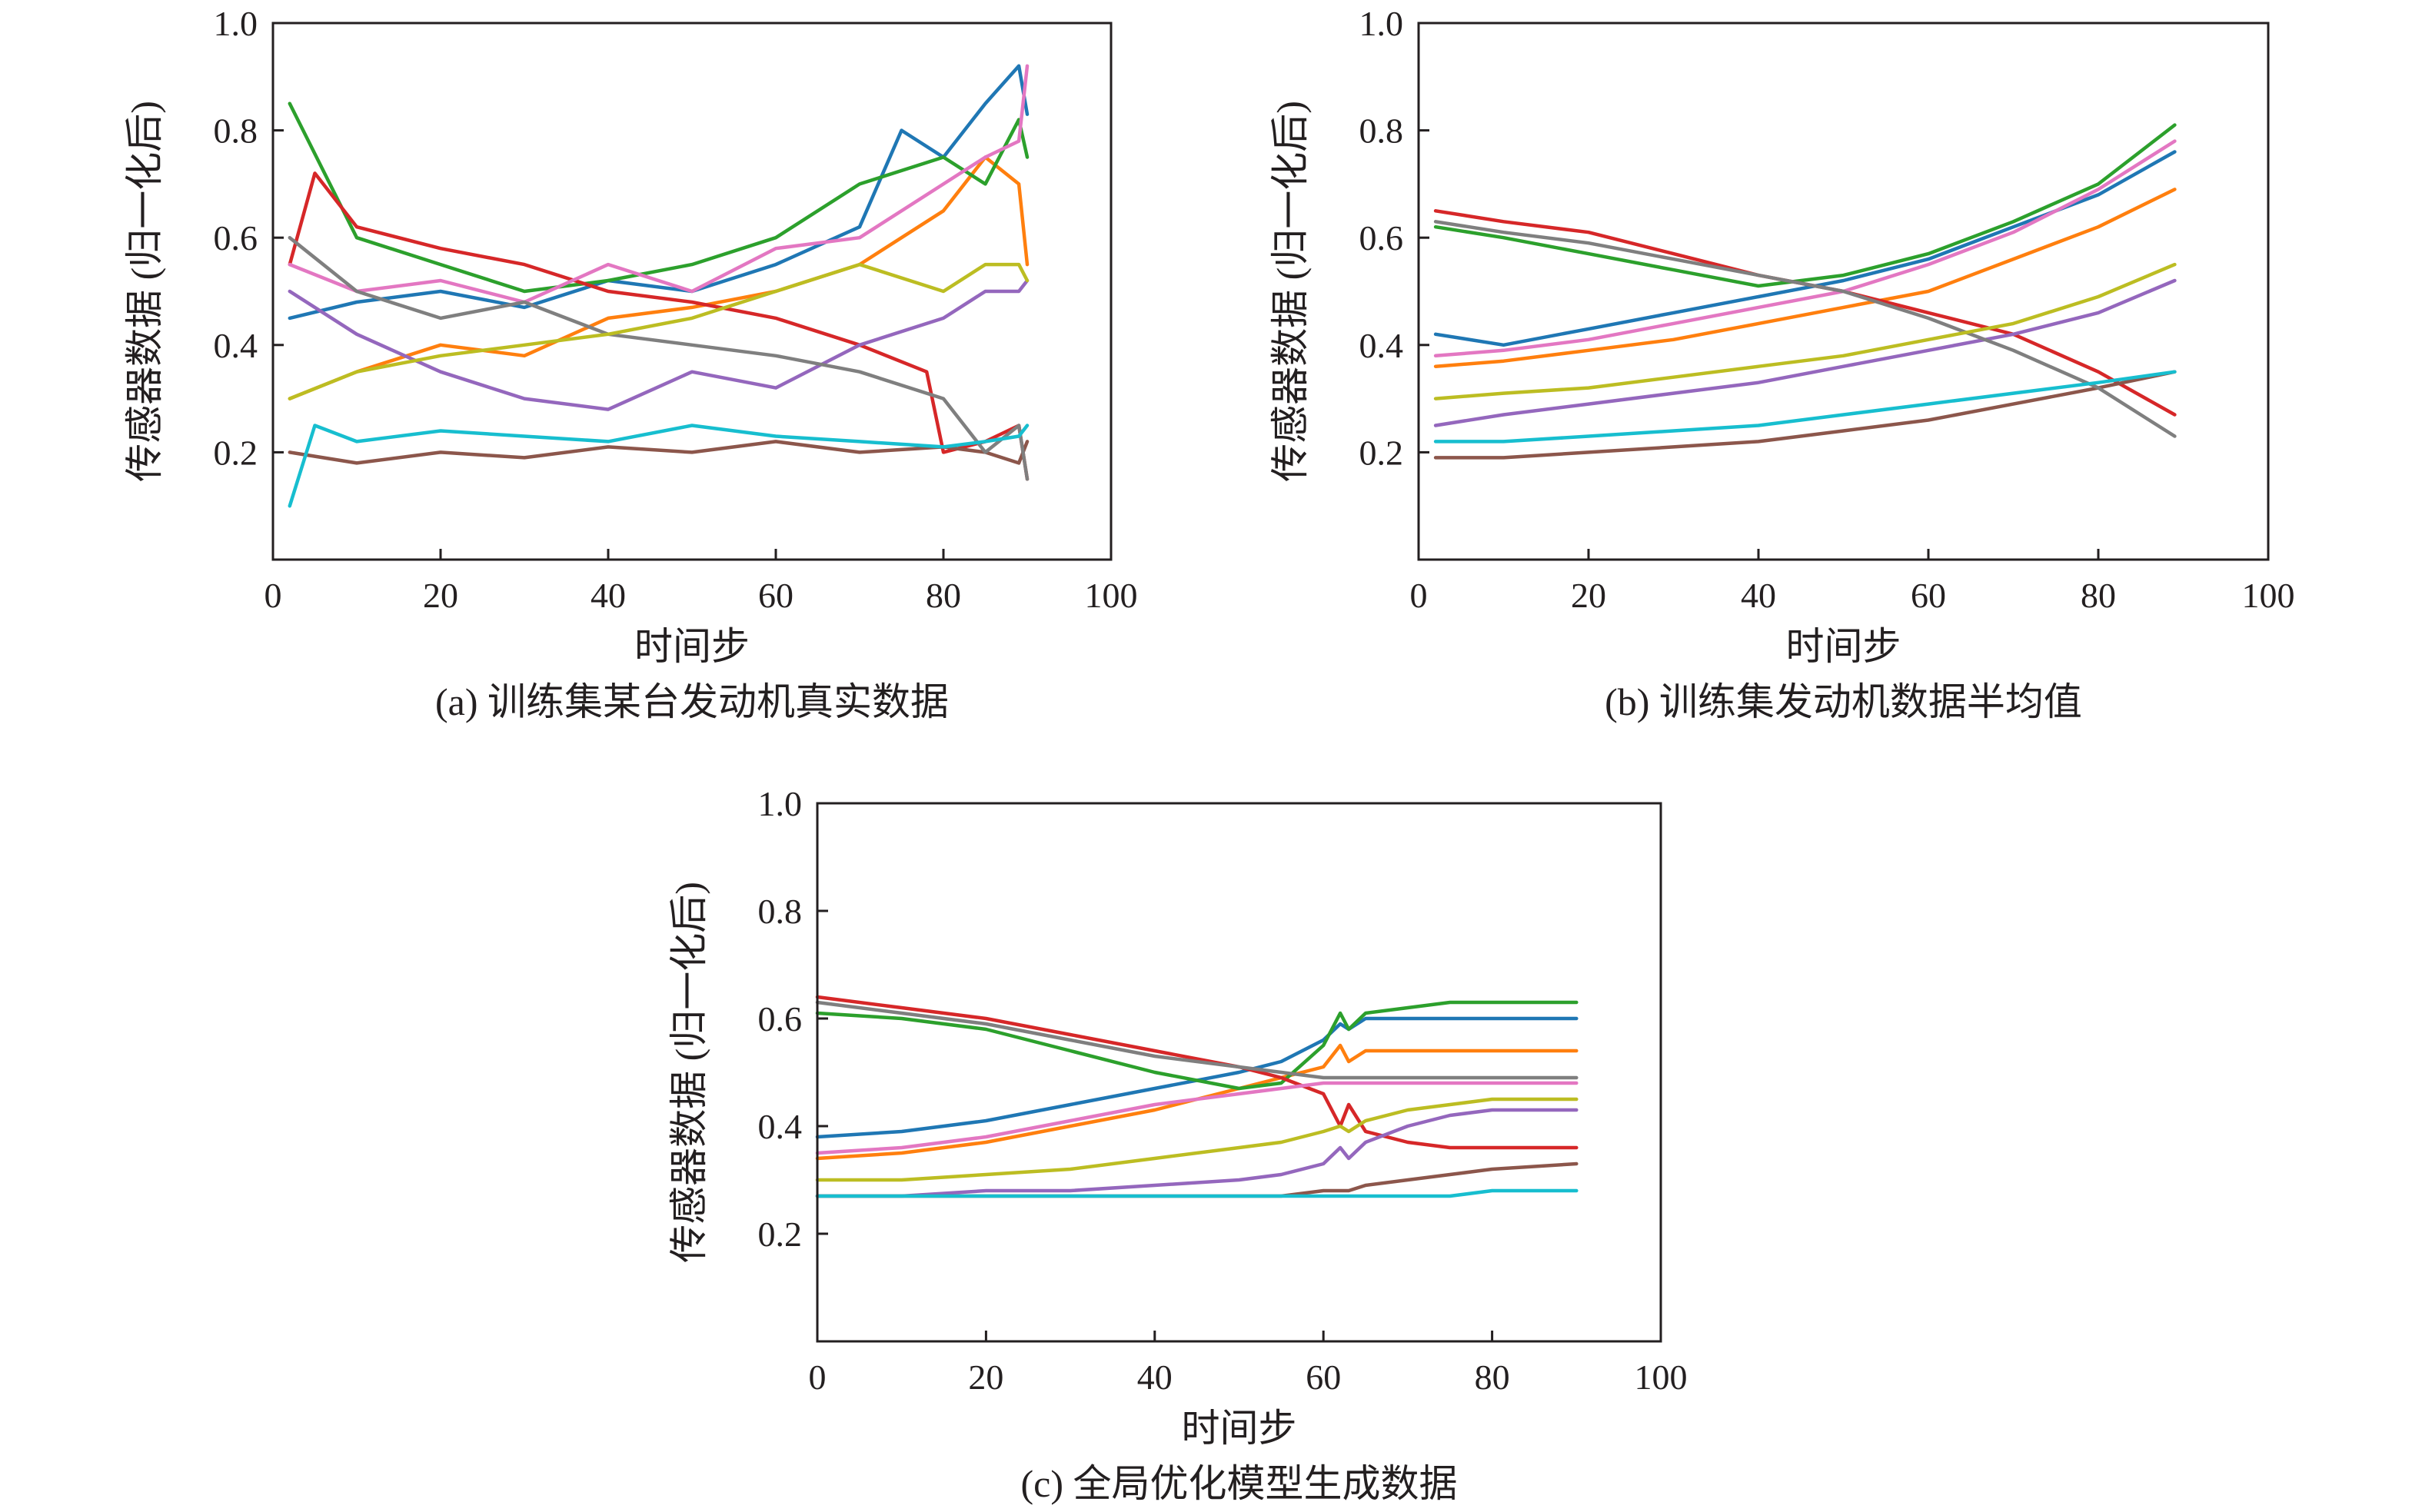  I want to click on subplot-caption: (a) 训练集某台发动机真实数据, so click(692, 701).